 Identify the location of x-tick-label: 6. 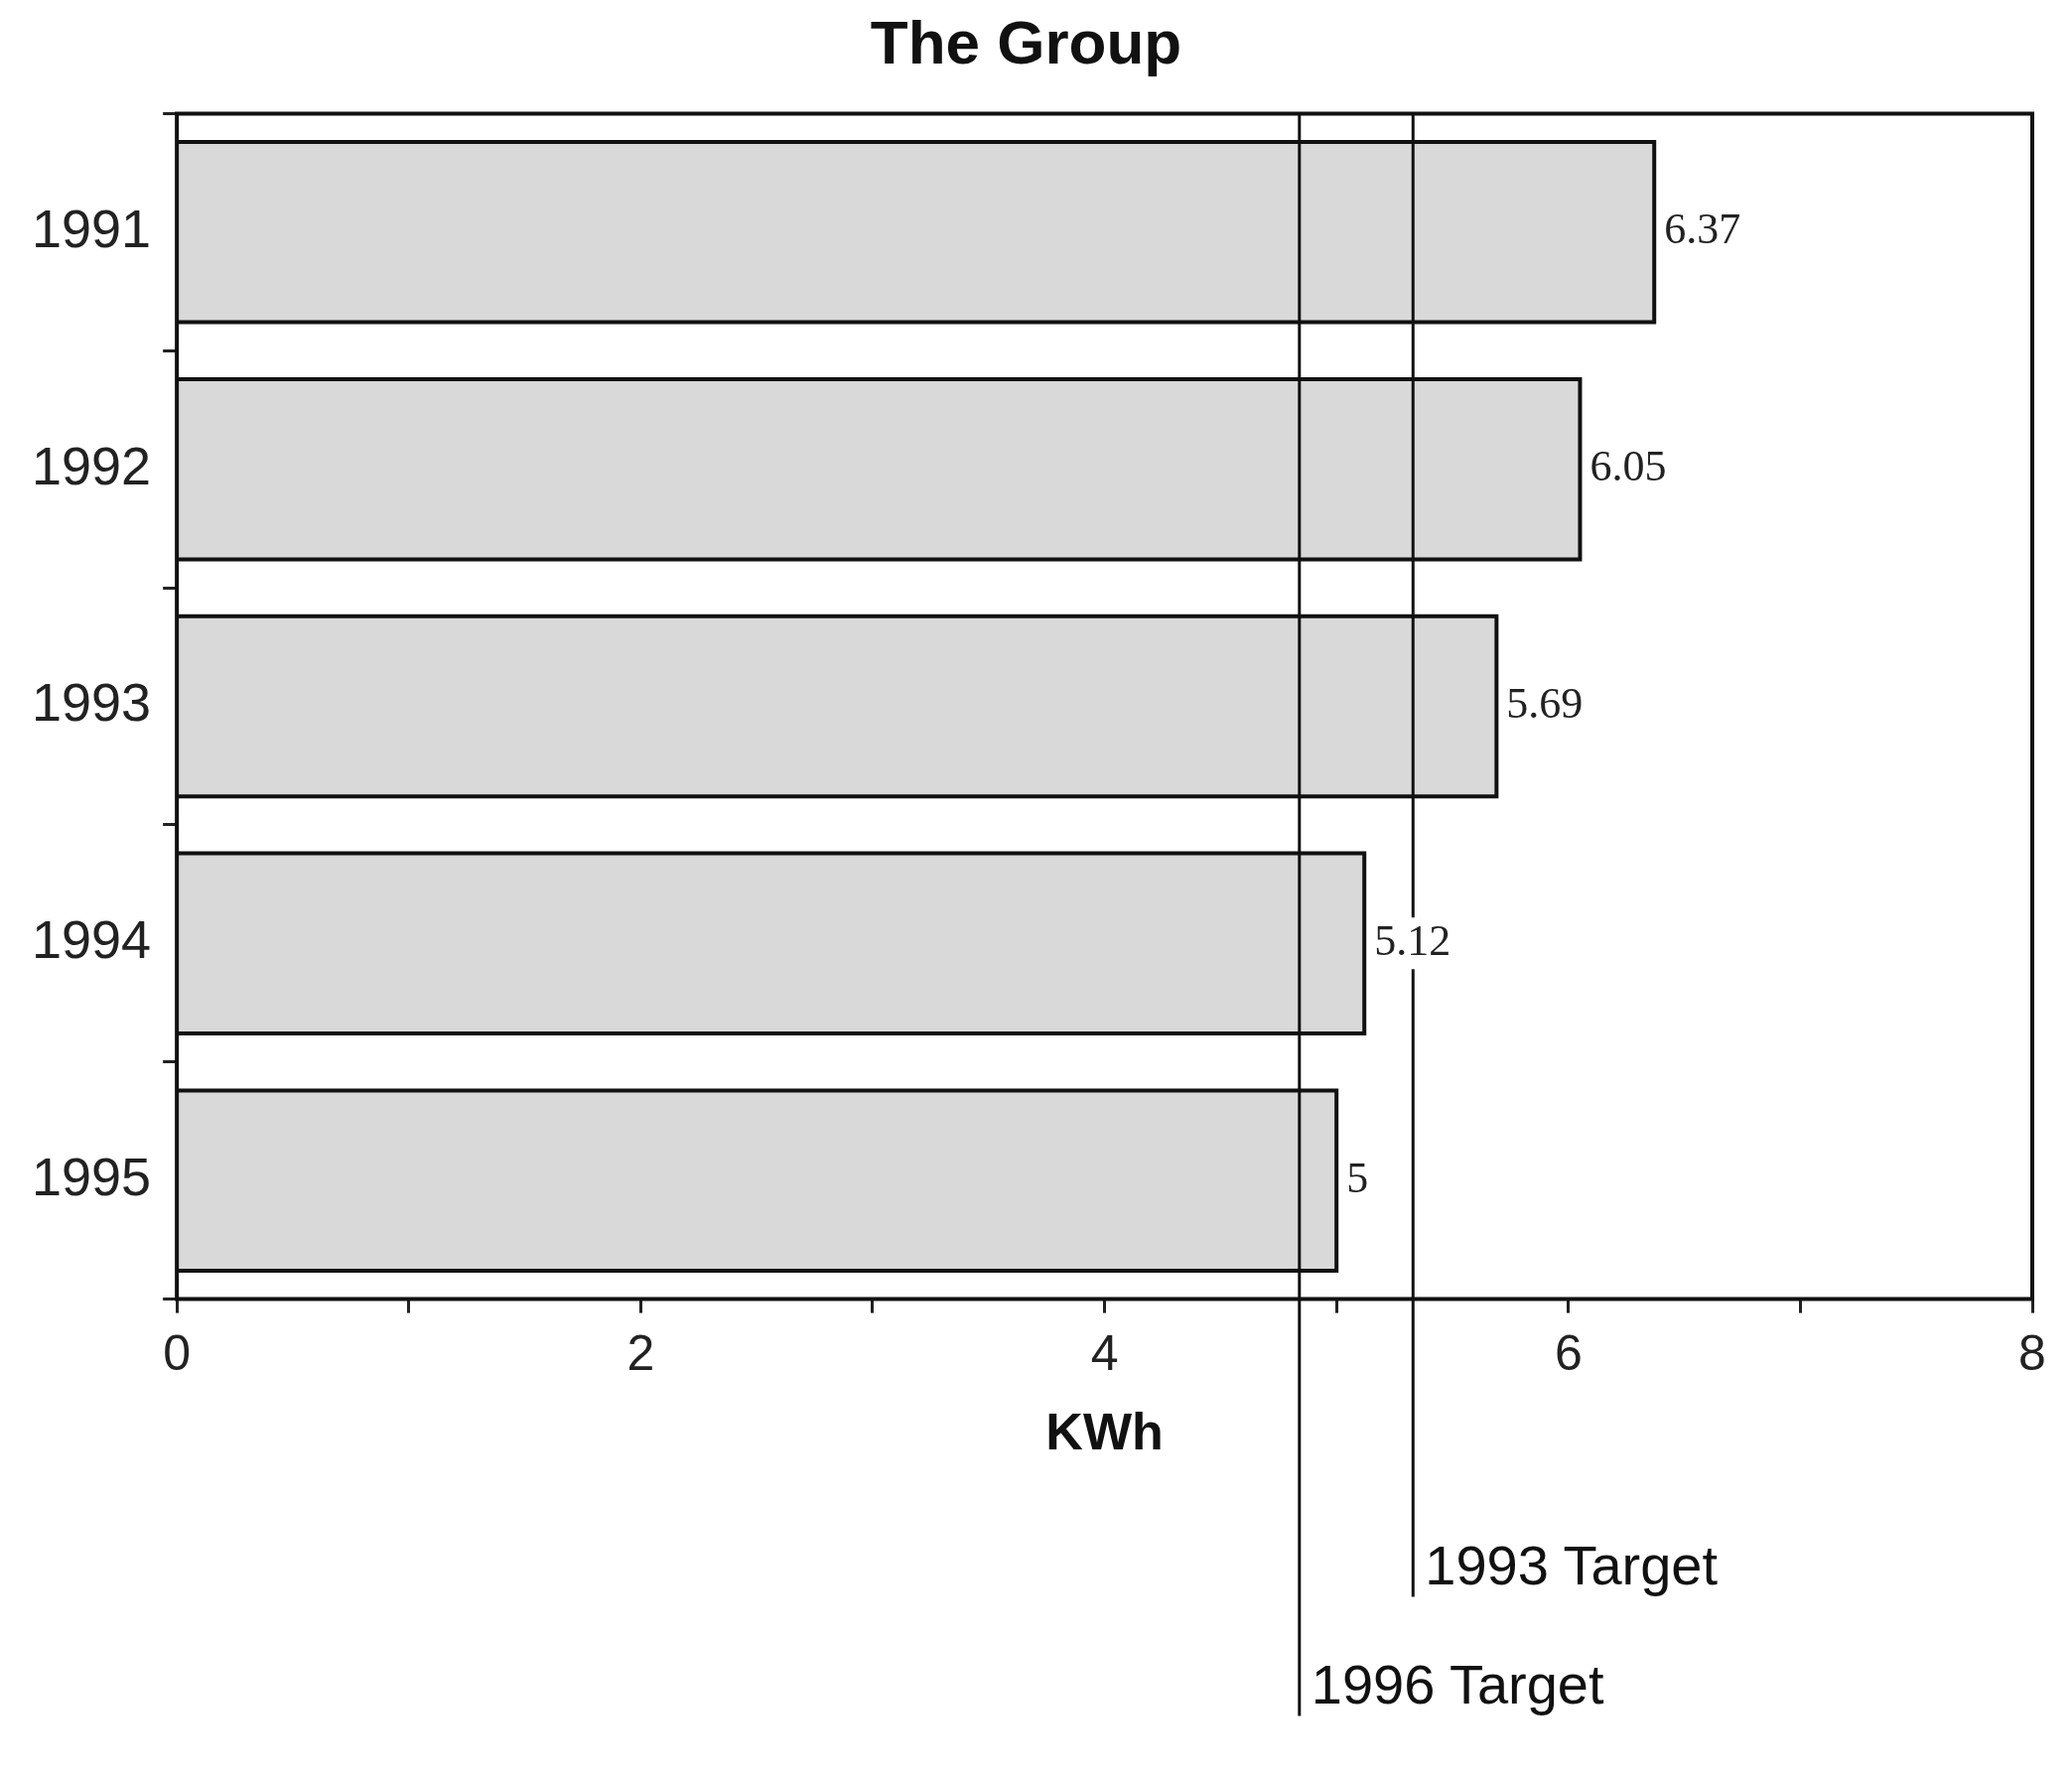
(1568, 1353).